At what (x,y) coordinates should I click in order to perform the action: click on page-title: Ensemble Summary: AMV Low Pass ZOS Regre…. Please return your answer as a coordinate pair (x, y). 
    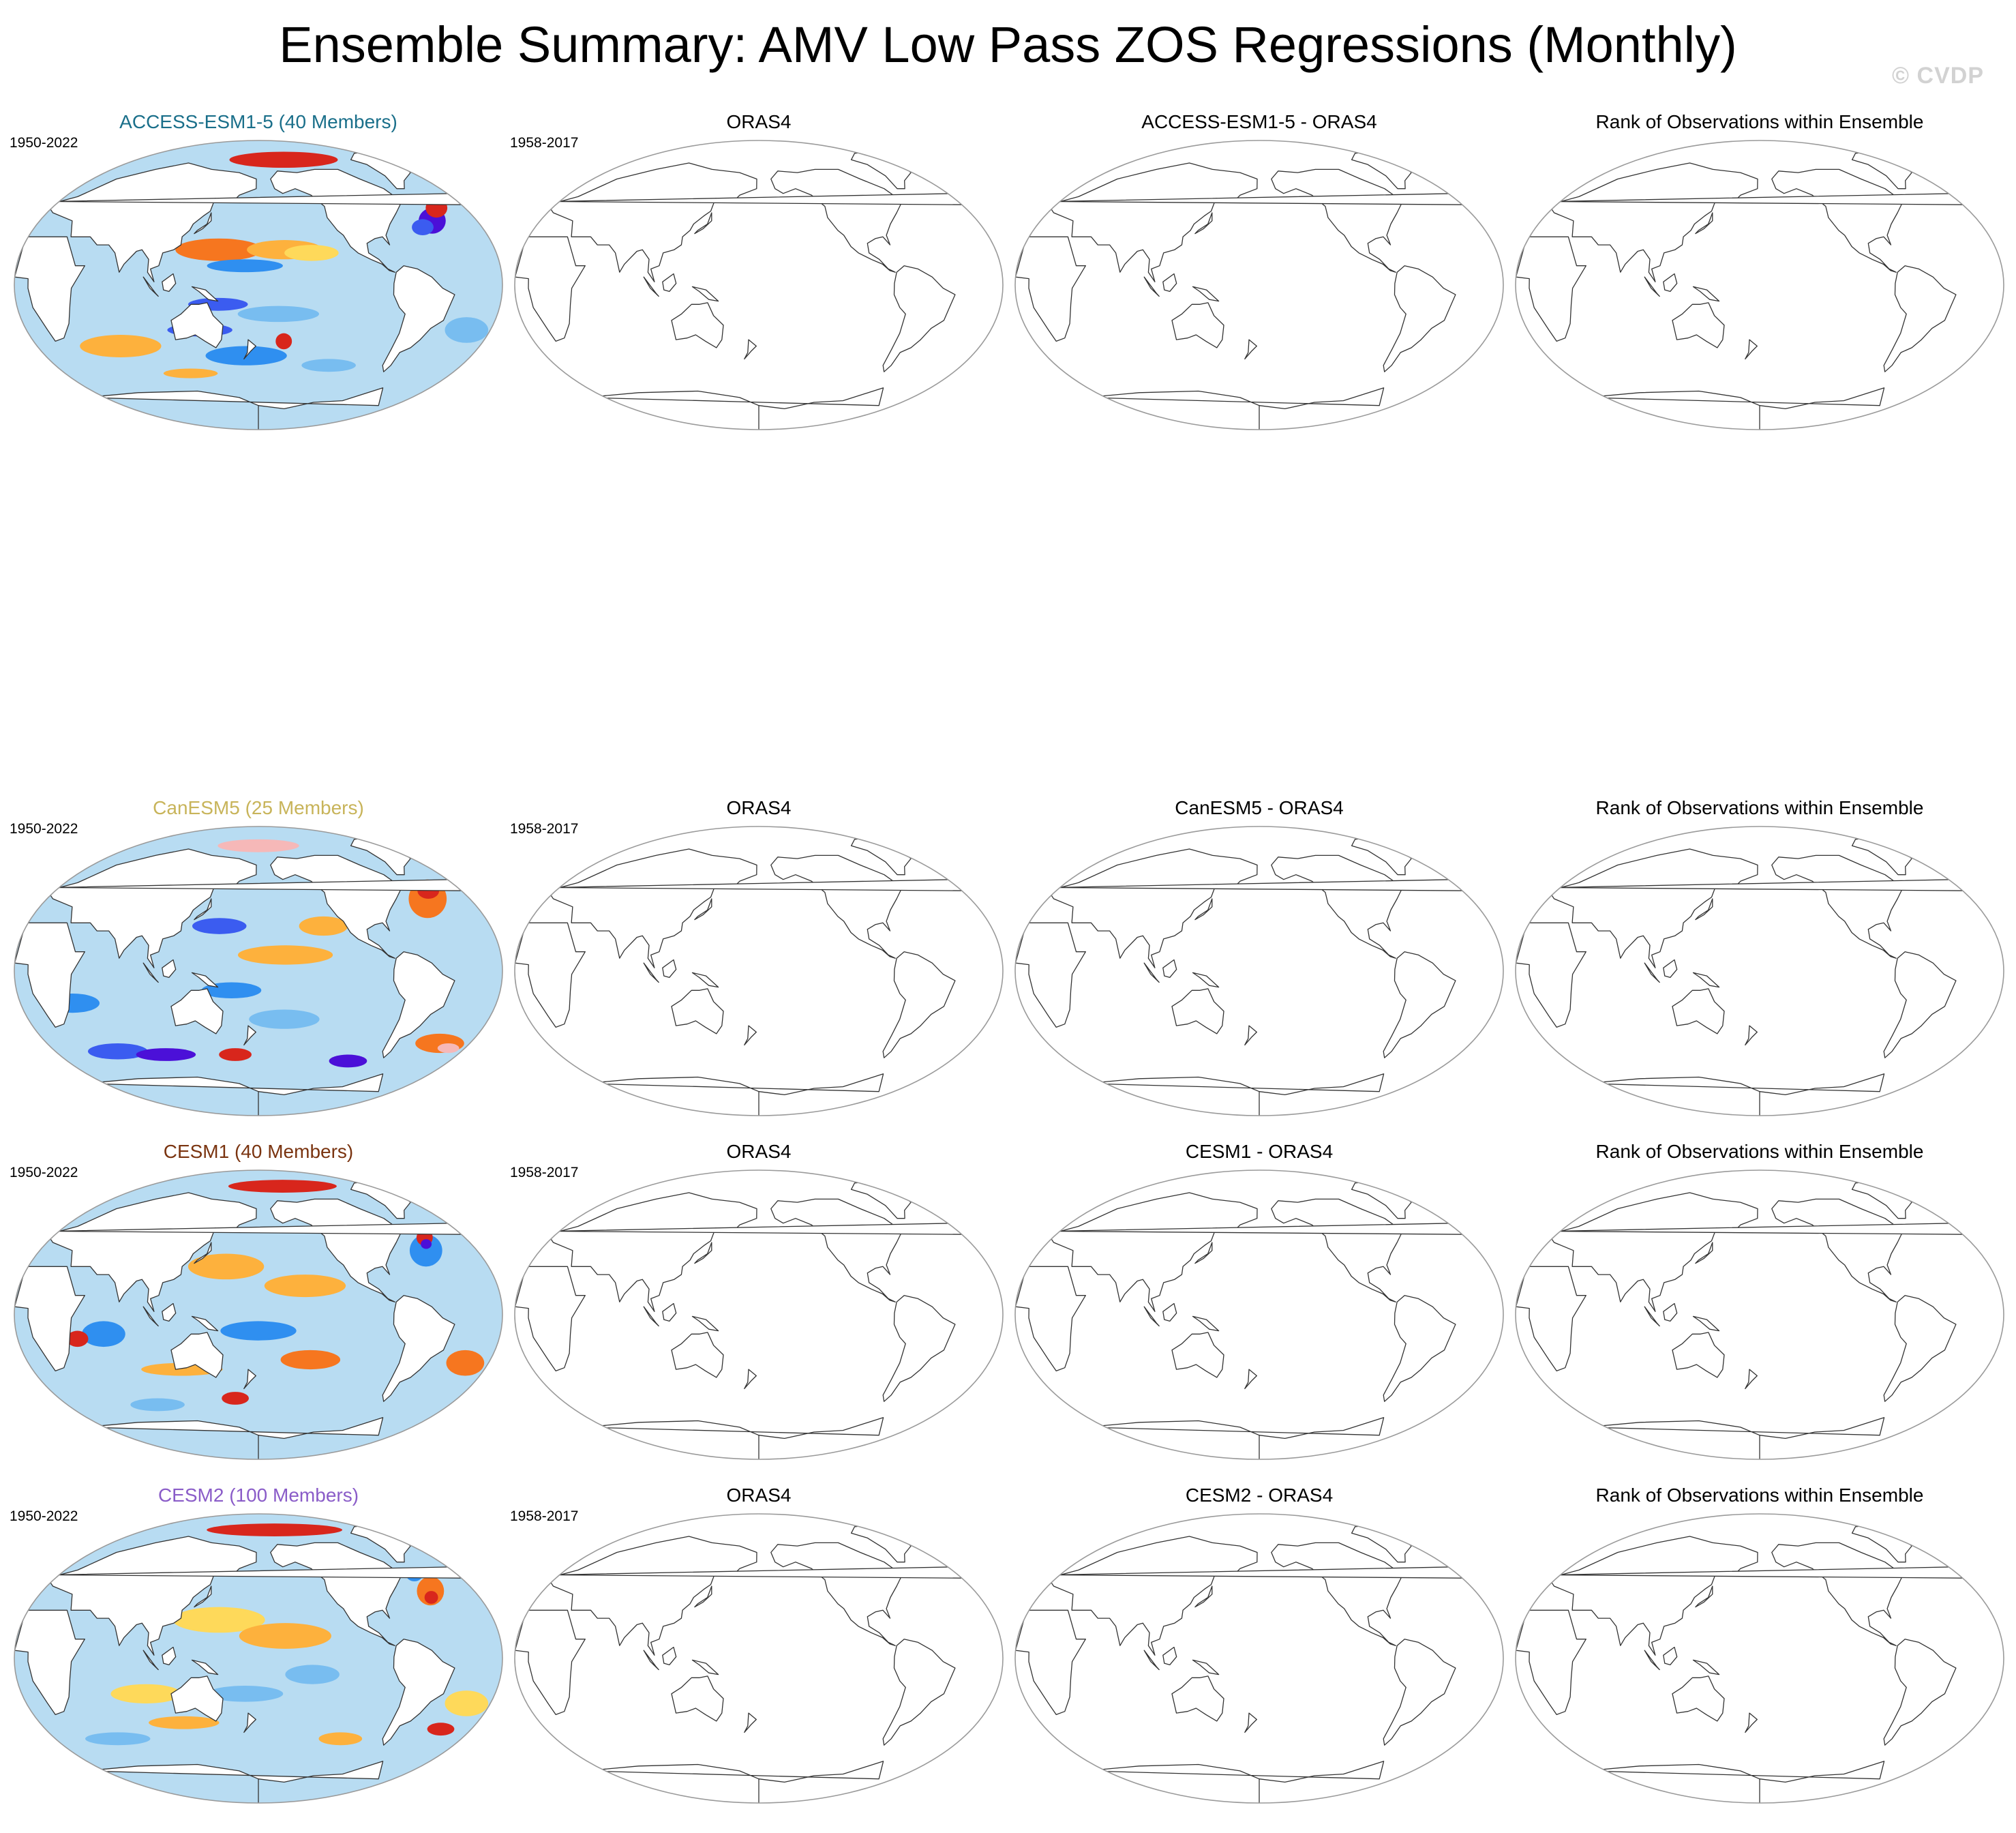
    Looking at the image, I should click on (1008, 45).